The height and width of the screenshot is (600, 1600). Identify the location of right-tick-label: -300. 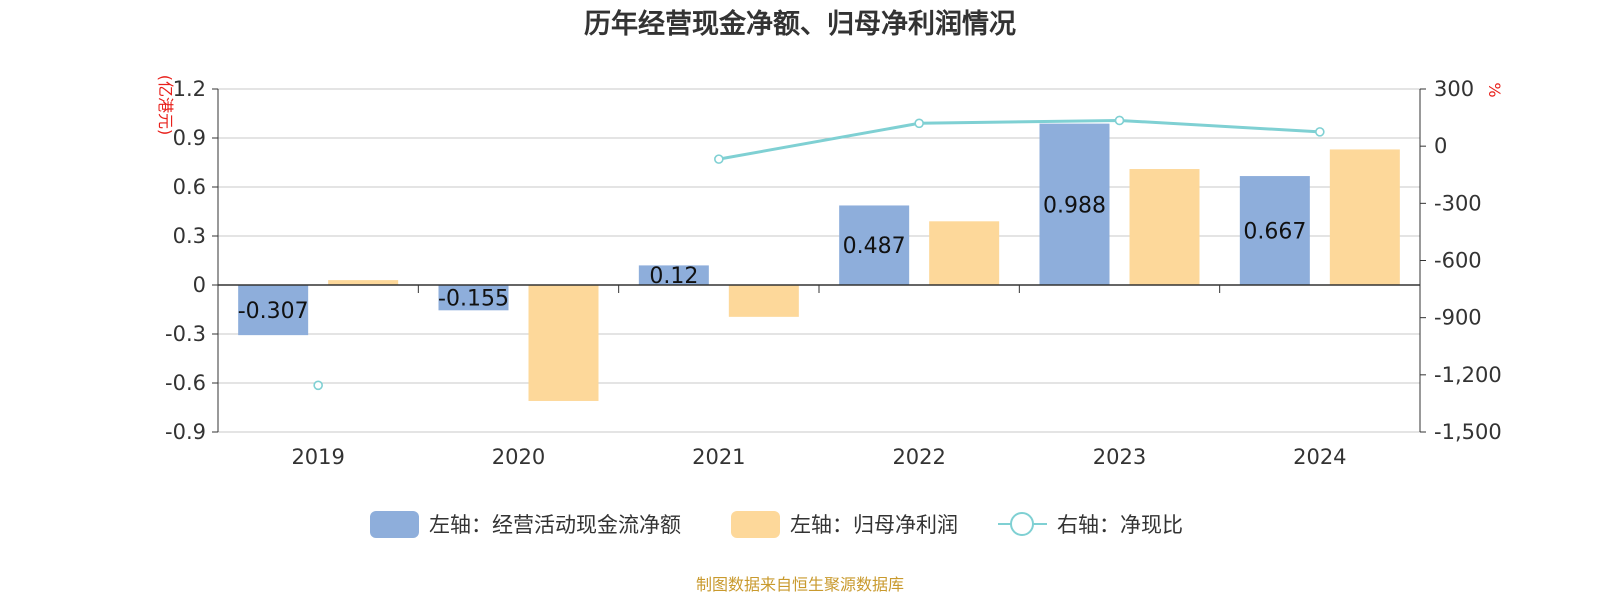
(1458, 203).